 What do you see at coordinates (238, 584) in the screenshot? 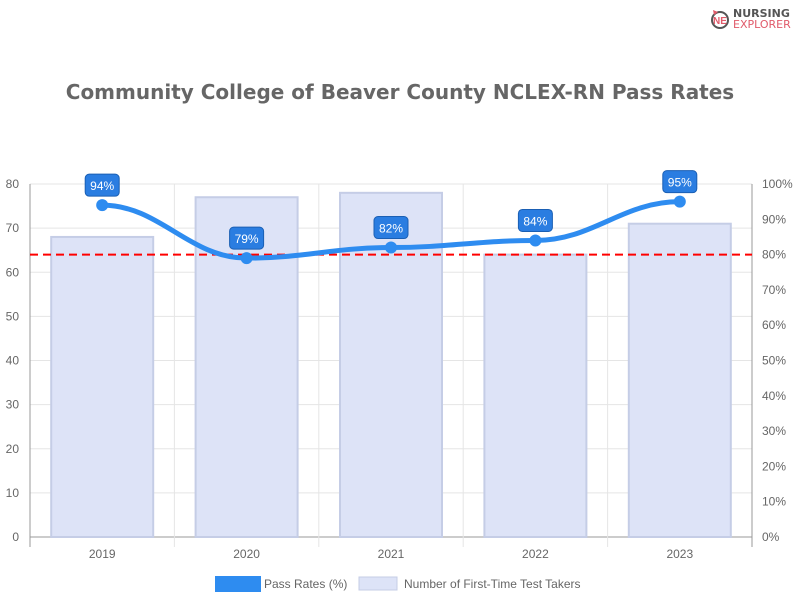
I see `legend-swatch-pass-rates` at bounding box center [238, 584].